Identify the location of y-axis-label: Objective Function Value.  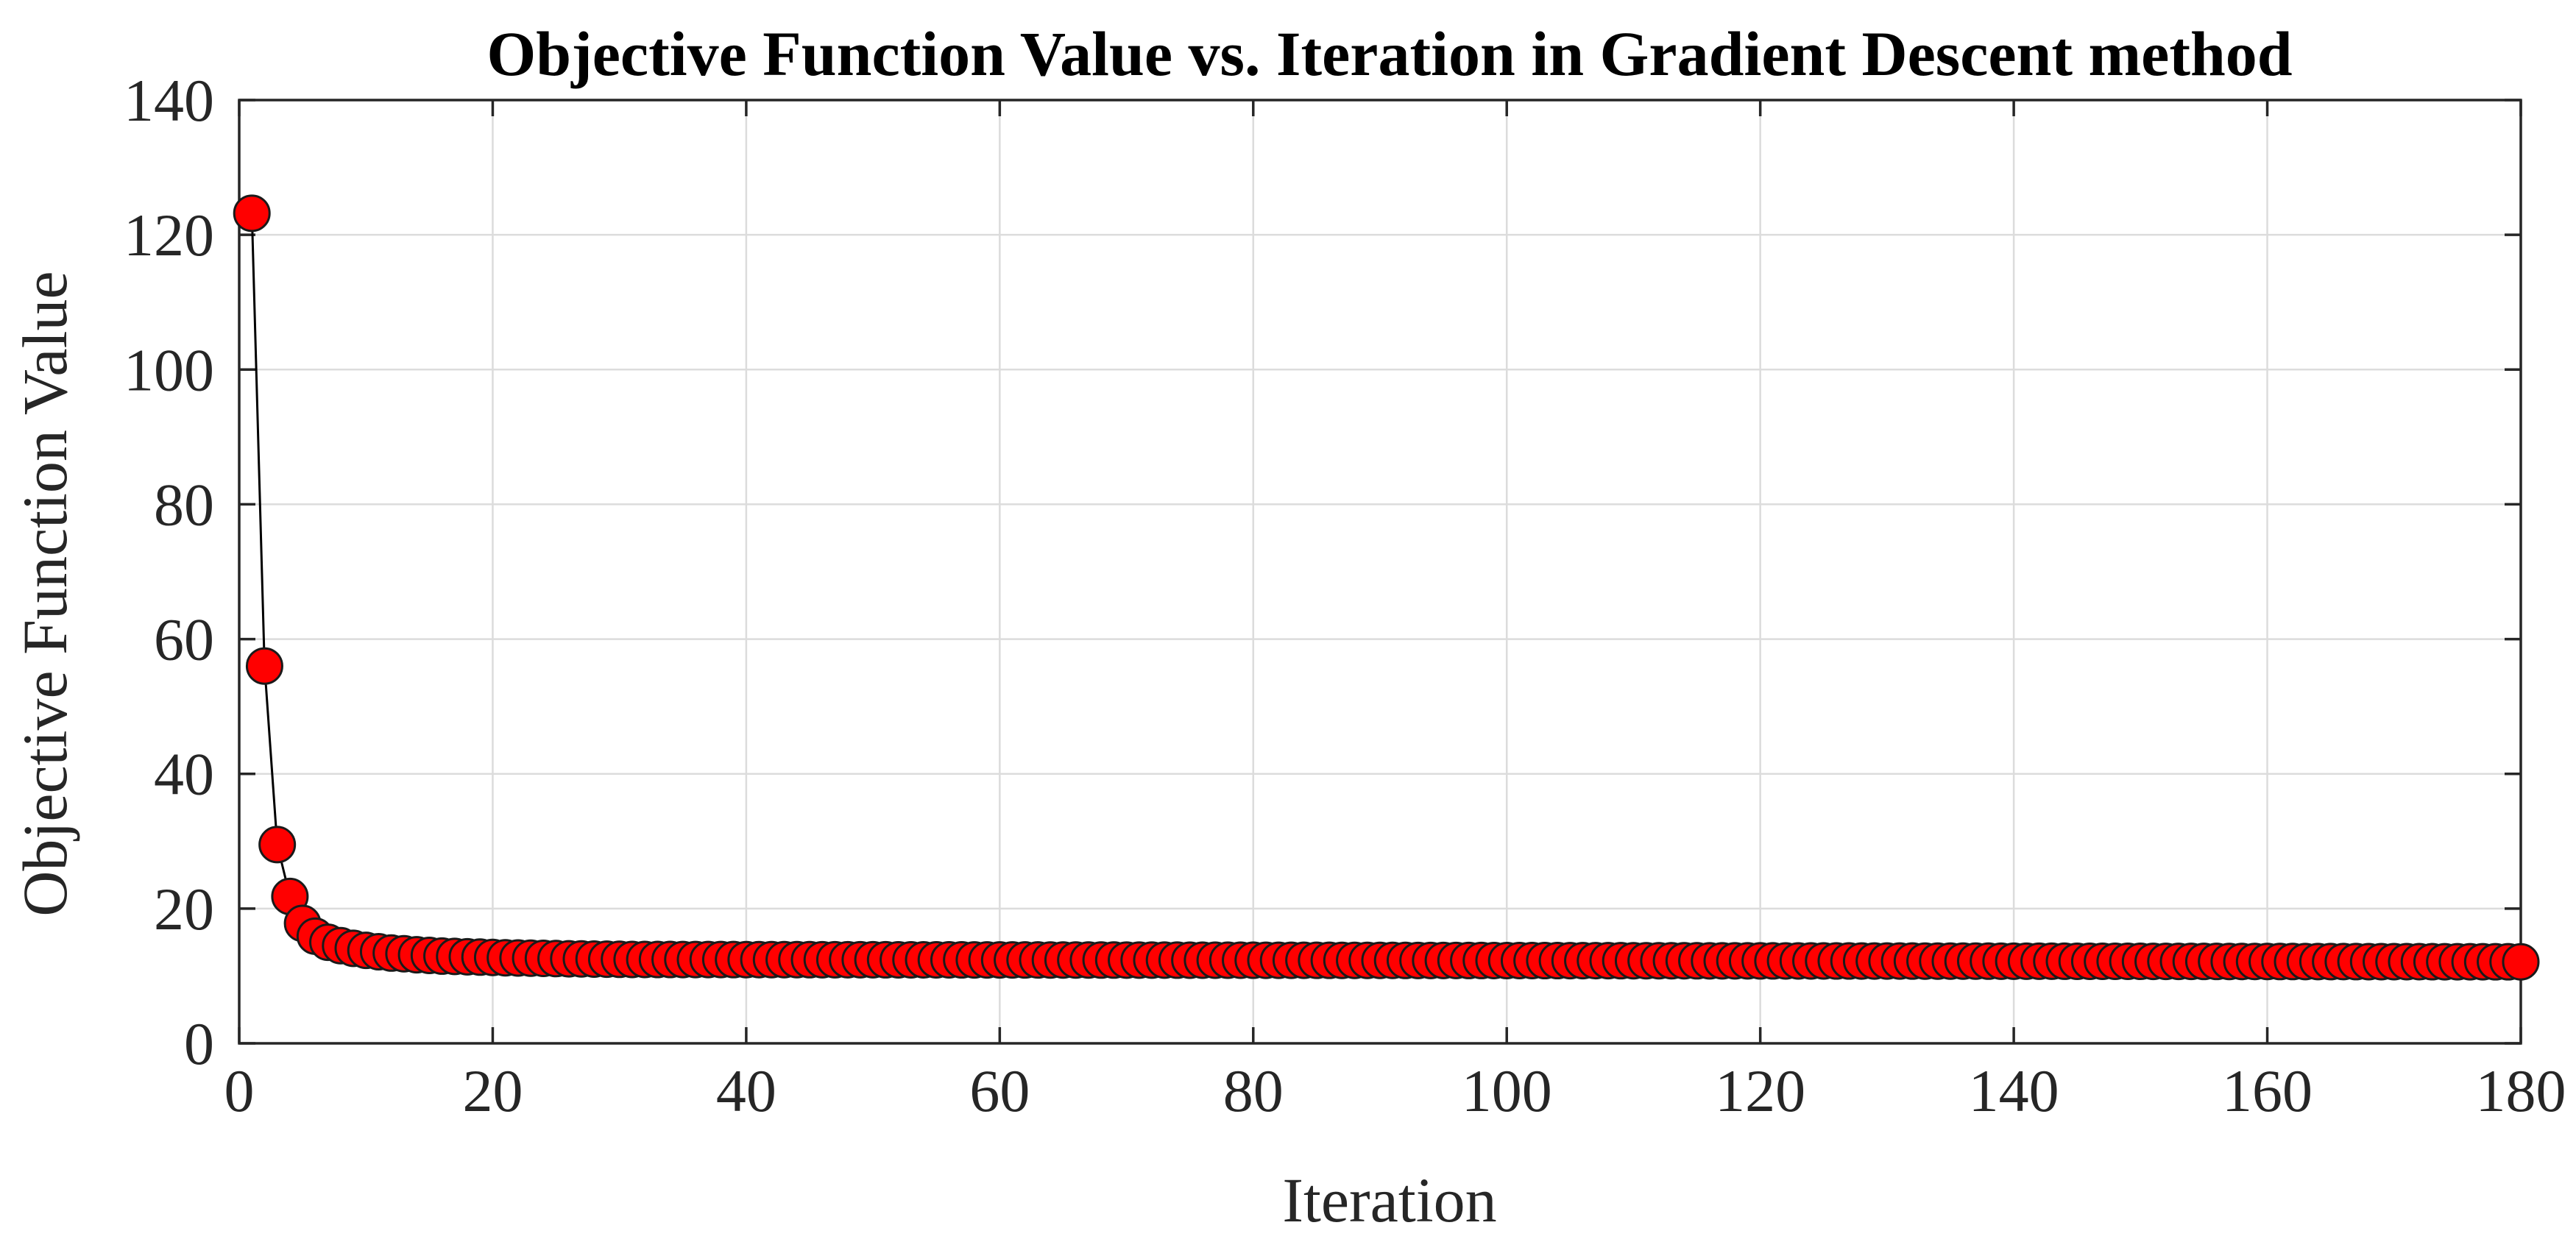
(45, 593).